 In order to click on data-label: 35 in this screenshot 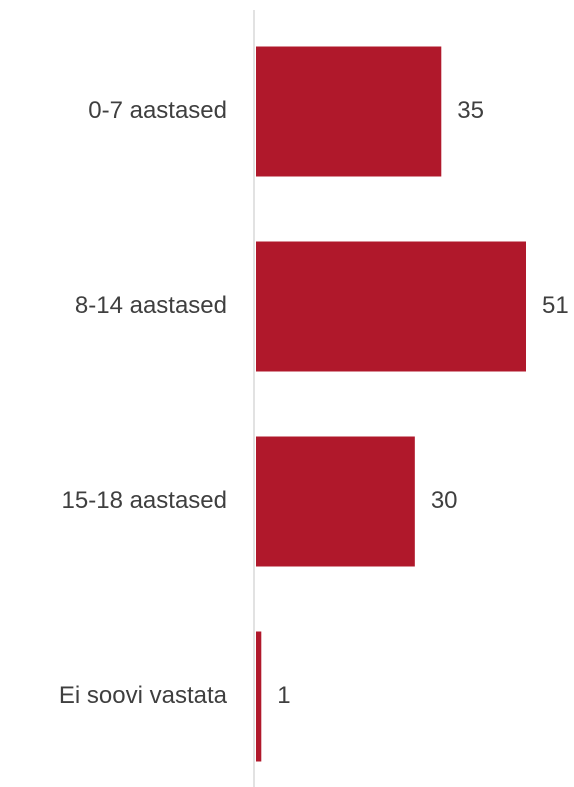, I will do `click(470, 110)`.